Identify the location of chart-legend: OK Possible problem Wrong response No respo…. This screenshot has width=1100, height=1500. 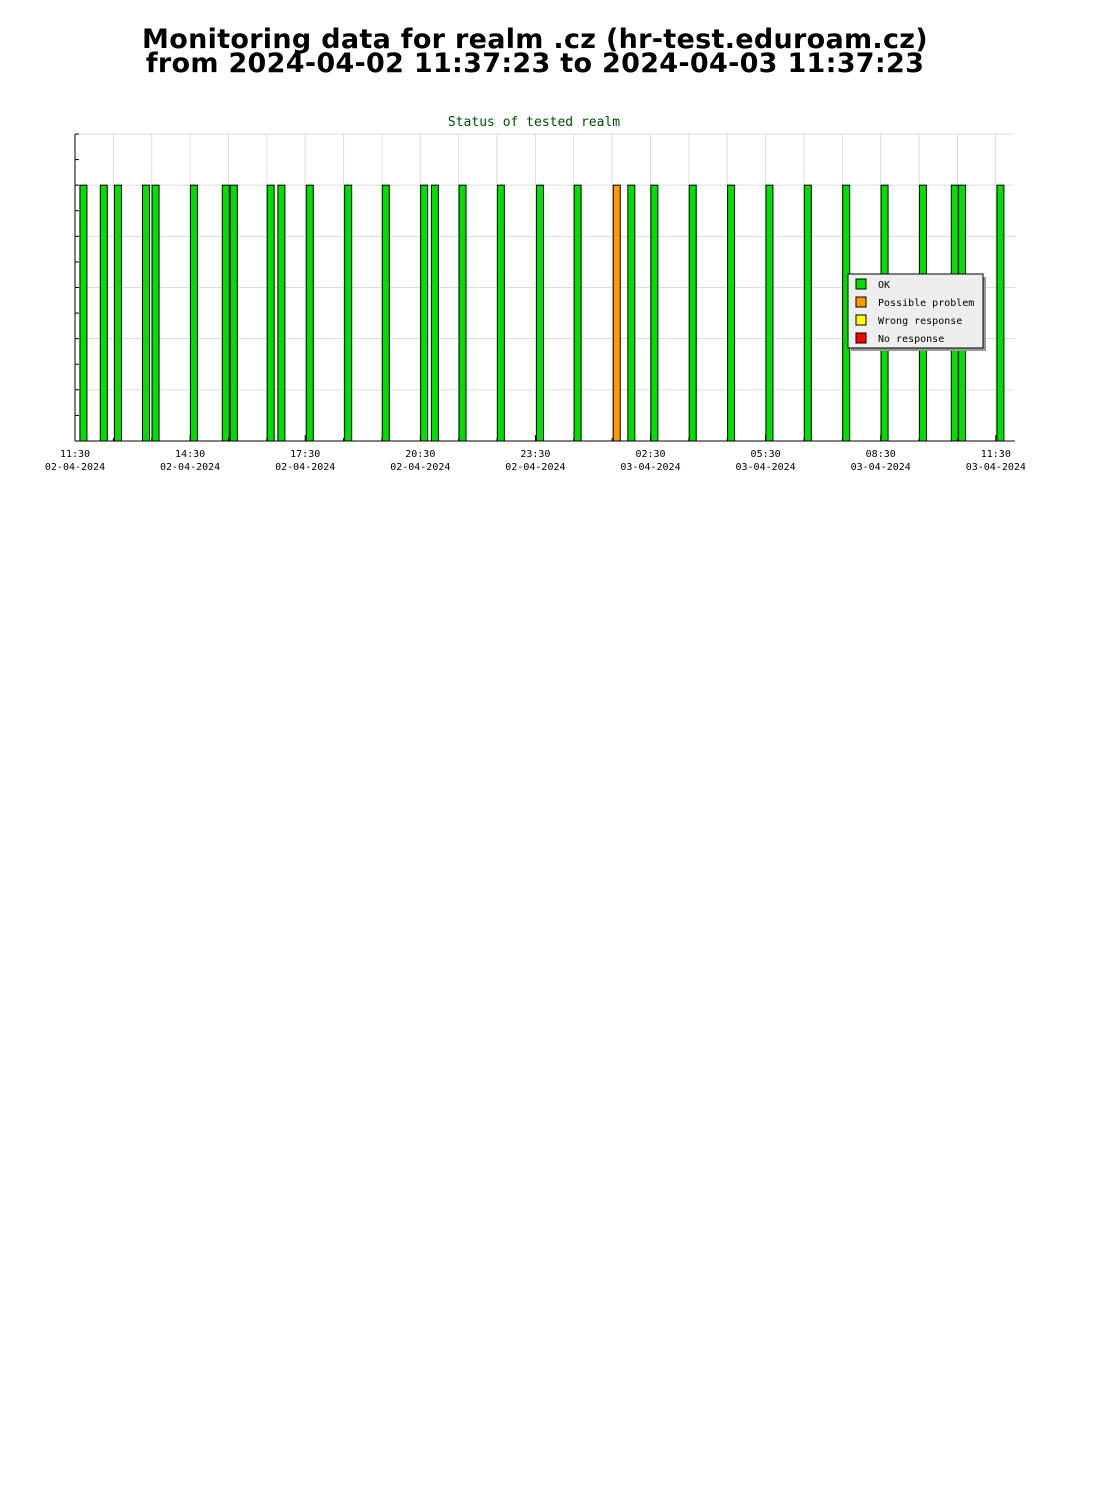
(916, 312).